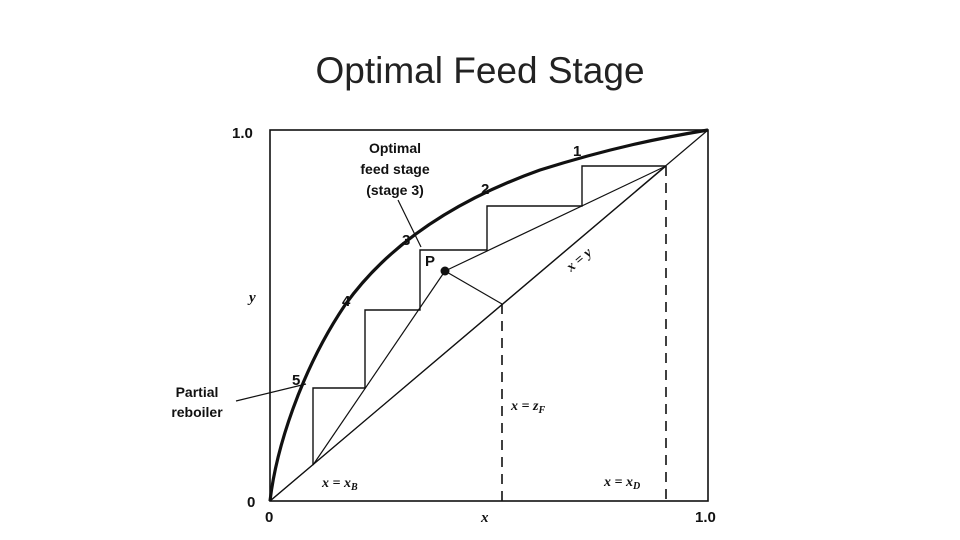 Image resolution: width=960 pixels, height=540 pixels. I want to click on optimal-callout-leader, so click(409, 223).